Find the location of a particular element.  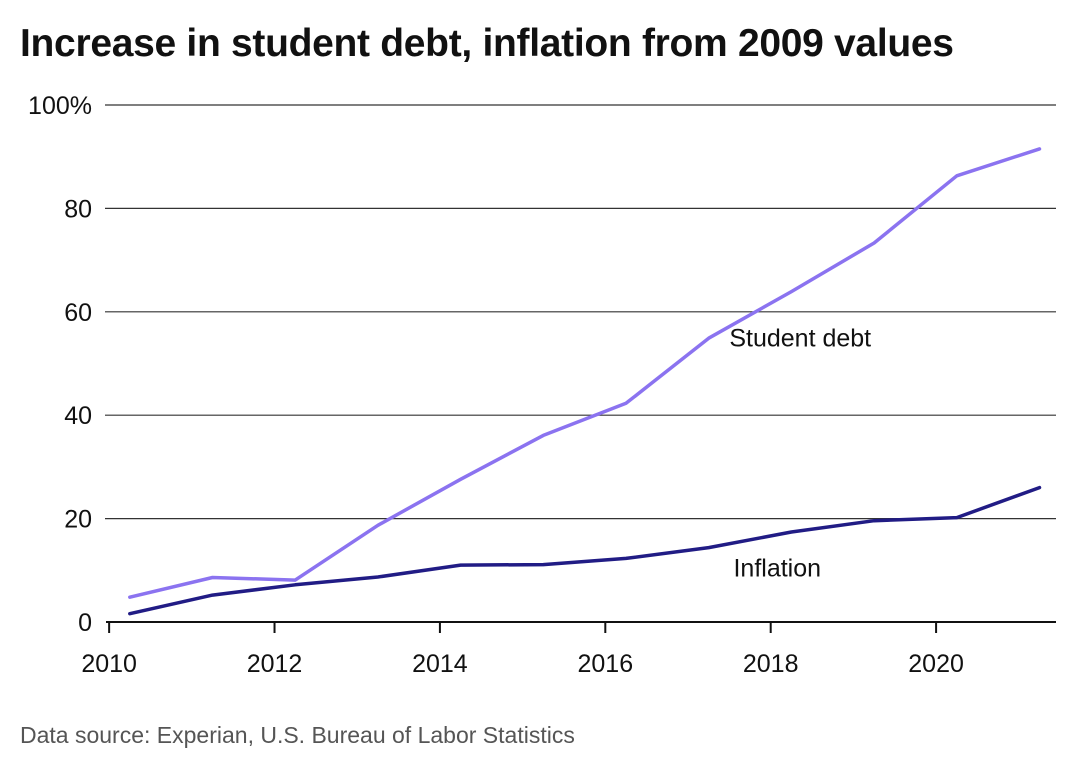

y-tick-label-100: 100% is located at coordinates (60, 106).